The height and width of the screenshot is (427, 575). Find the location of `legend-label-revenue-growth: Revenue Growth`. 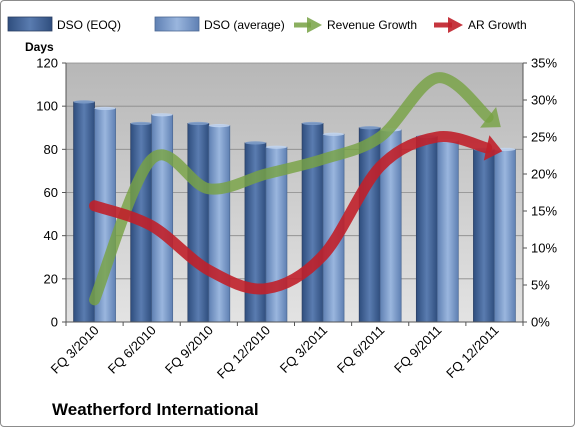

legend-label-revenue-growth: Revenue Growth is located at coordinates (372, 25).